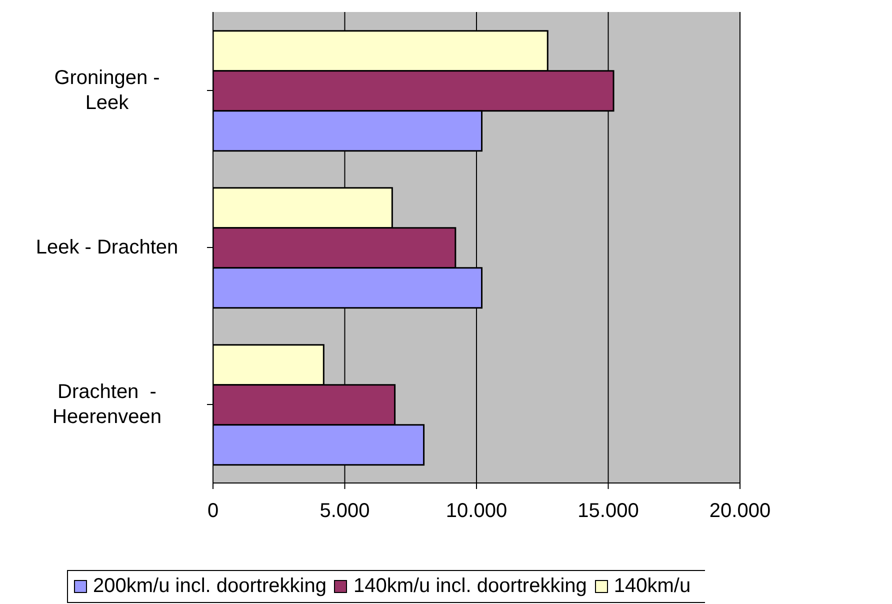 The image size is (892, 604). Describe the element at coordinates (470, 586) in the screenshot. I see `legend-label: 140km/u incl. doortrekking` at that location.